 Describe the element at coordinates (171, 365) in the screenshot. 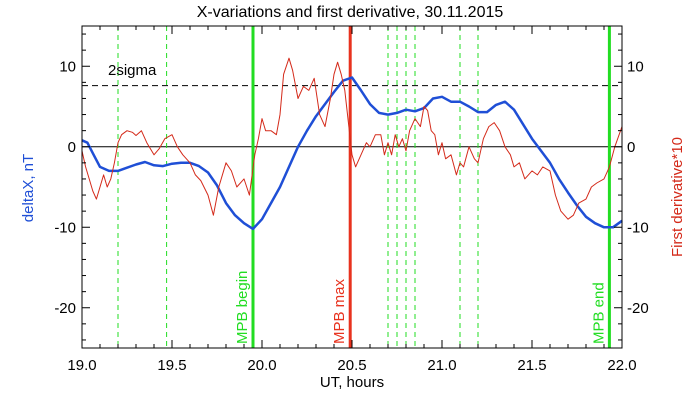

I see `x-tick-label: 19.5` at that location.